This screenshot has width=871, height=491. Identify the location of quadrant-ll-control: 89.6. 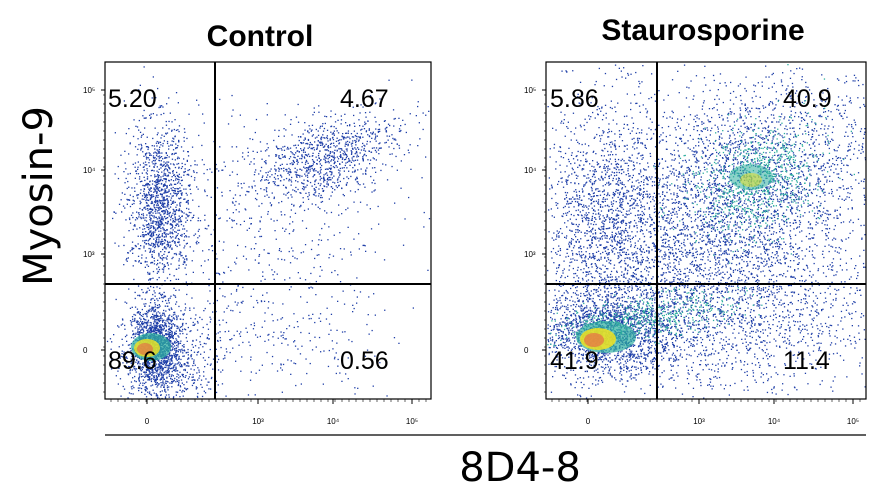
(132, 361).